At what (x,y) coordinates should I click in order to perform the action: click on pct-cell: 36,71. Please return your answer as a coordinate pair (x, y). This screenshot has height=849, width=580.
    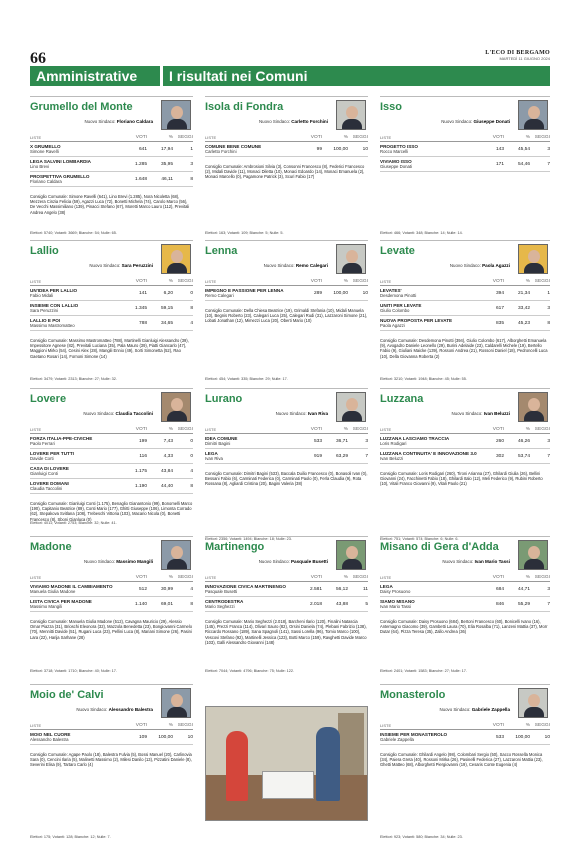
    Looking at the image, I should click on (341, 441).